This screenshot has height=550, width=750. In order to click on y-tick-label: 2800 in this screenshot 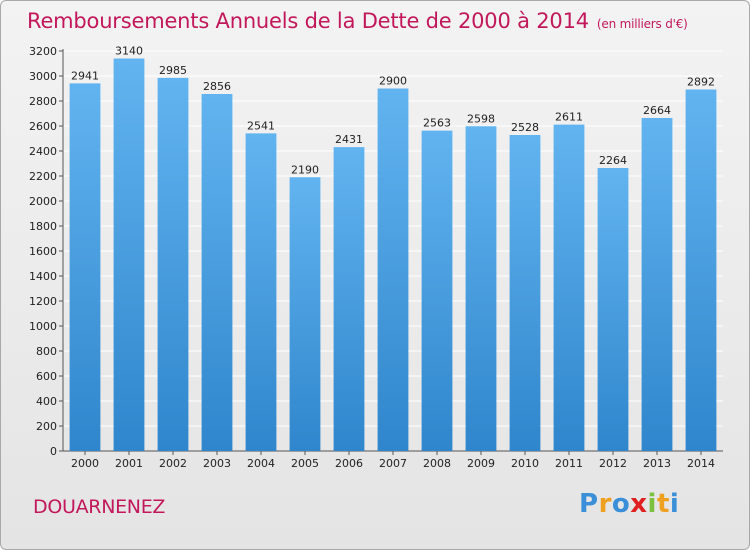, I will do `click(43, 101)`.